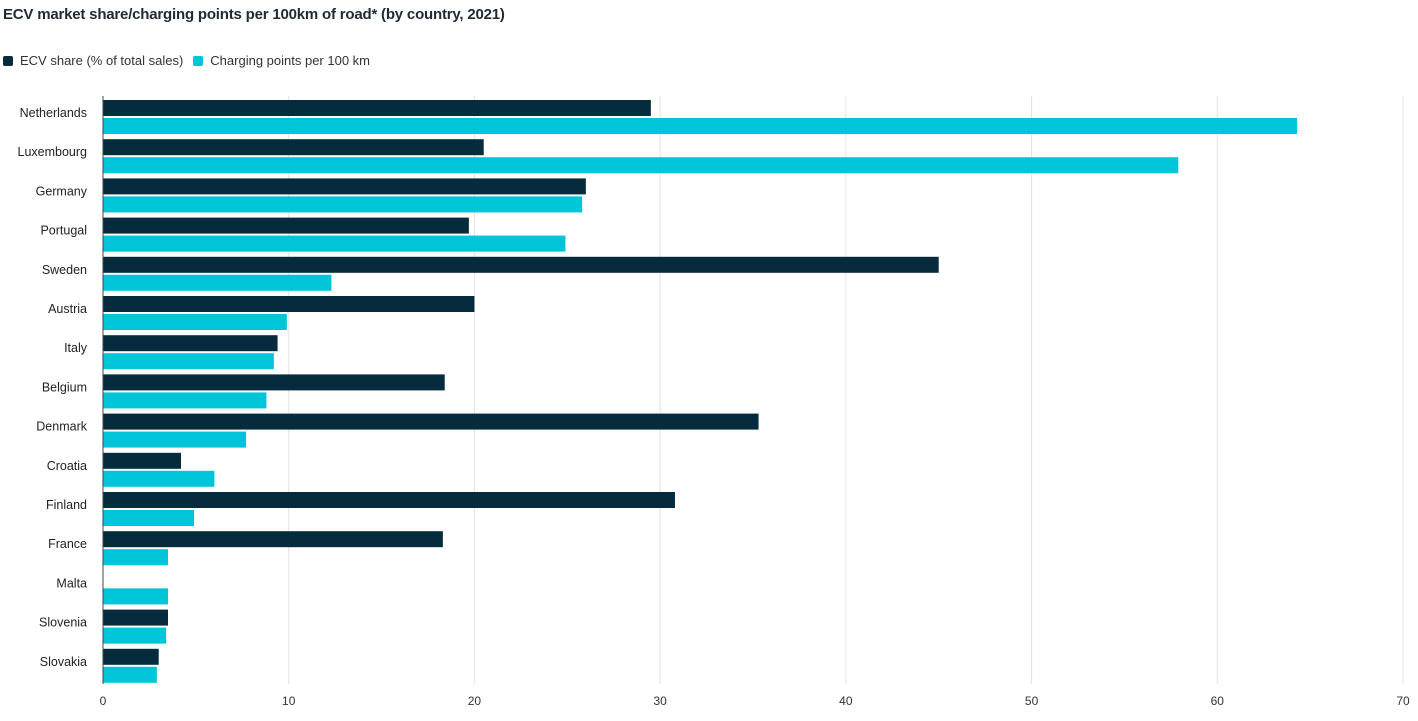 Image resolution: width=1418 pixels, height=721 pixels. Describe the element at coordinates (67, 466) in the screenshot. I see `category-label: Croatia` at that location.